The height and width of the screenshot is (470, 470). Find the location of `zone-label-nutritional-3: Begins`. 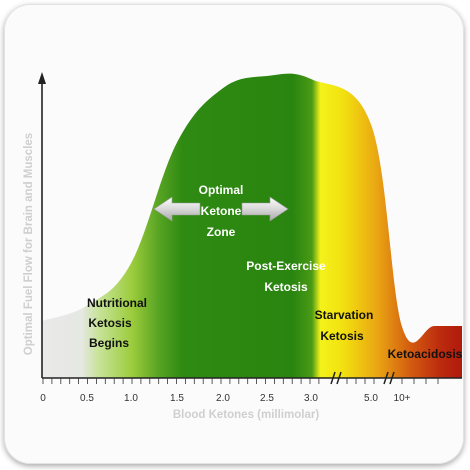

zone-label-nutritional-3: Begins is located at coordinates (109, 343).